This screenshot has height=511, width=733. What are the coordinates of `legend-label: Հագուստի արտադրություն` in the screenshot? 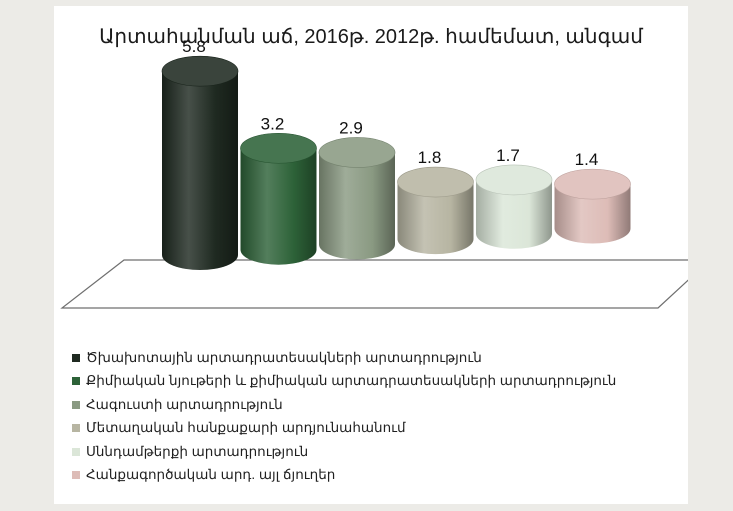 It's located at (184, 404).